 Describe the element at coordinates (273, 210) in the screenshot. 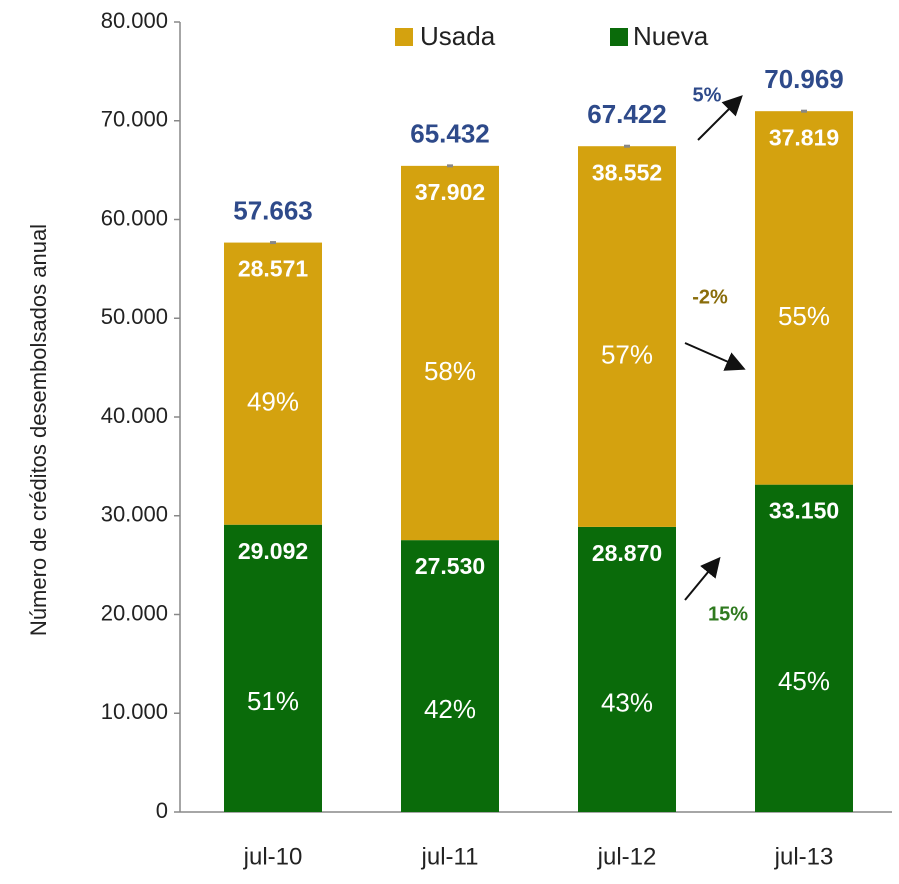

I see `total-label: 57.663` at that location.